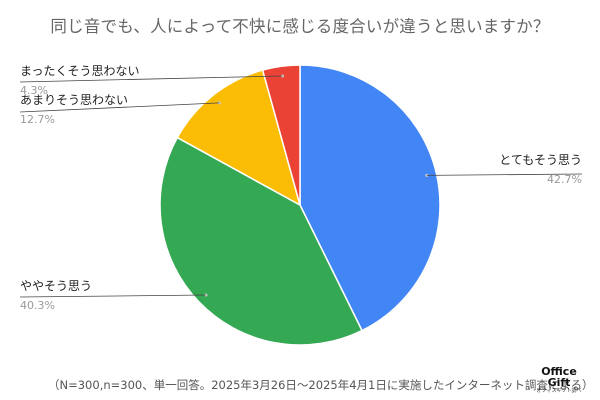 Image resolution: width=600 pixels, height=400 pixels. Describe the element at coordinates (37, 305) in the screenshot. I see `slice-value-2: 40.3%` at that location.